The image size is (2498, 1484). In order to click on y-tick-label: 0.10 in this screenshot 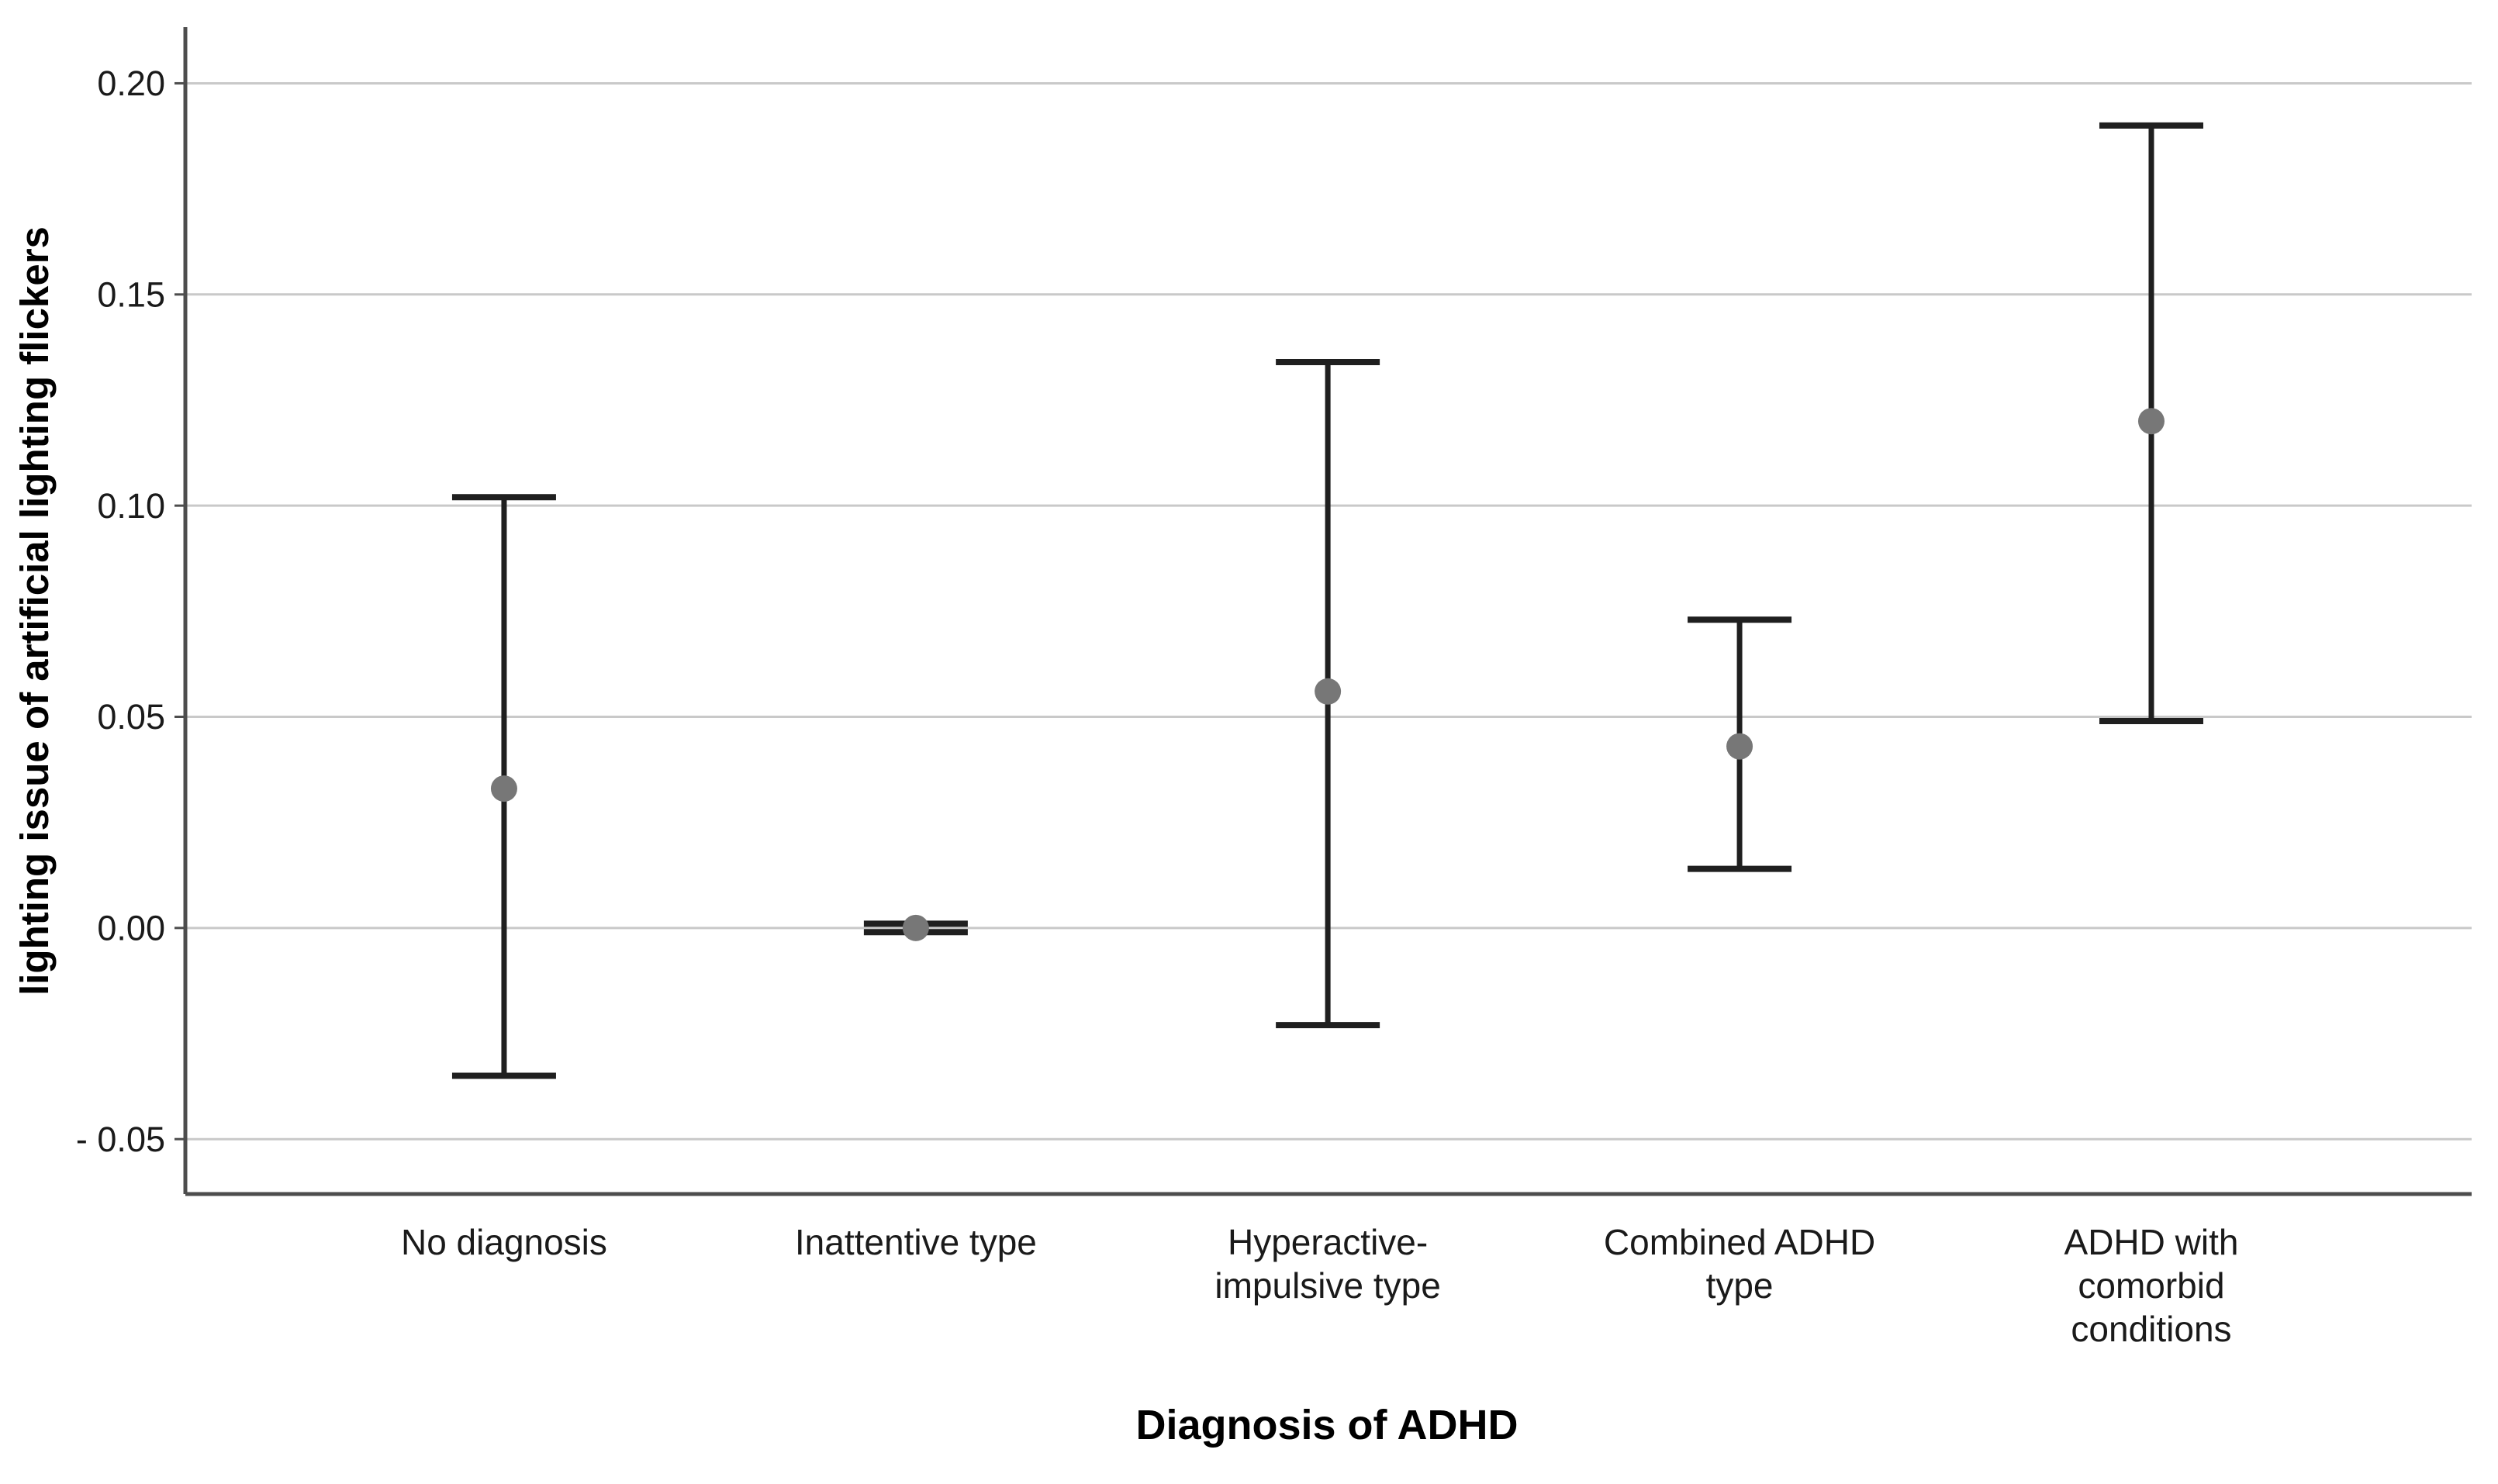, I will do `click(131, 506)`.